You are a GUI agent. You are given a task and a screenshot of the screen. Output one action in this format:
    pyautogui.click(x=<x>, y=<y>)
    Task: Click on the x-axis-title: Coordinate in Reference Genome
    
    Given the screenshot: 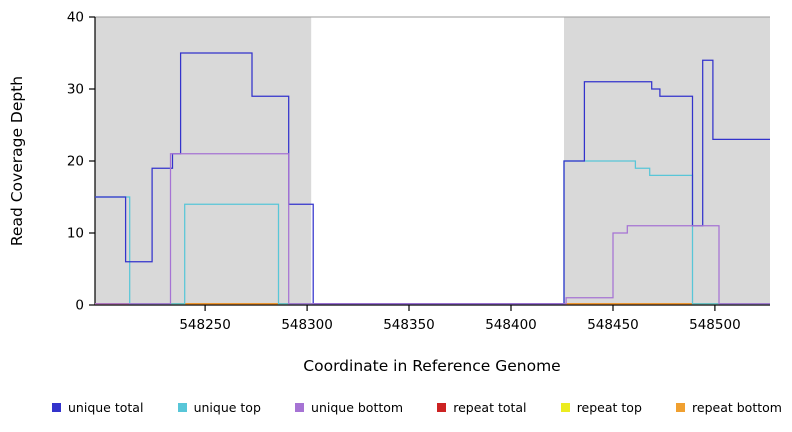 What is the action you would take?
    pyautogui.click(x=431, y=366)
    